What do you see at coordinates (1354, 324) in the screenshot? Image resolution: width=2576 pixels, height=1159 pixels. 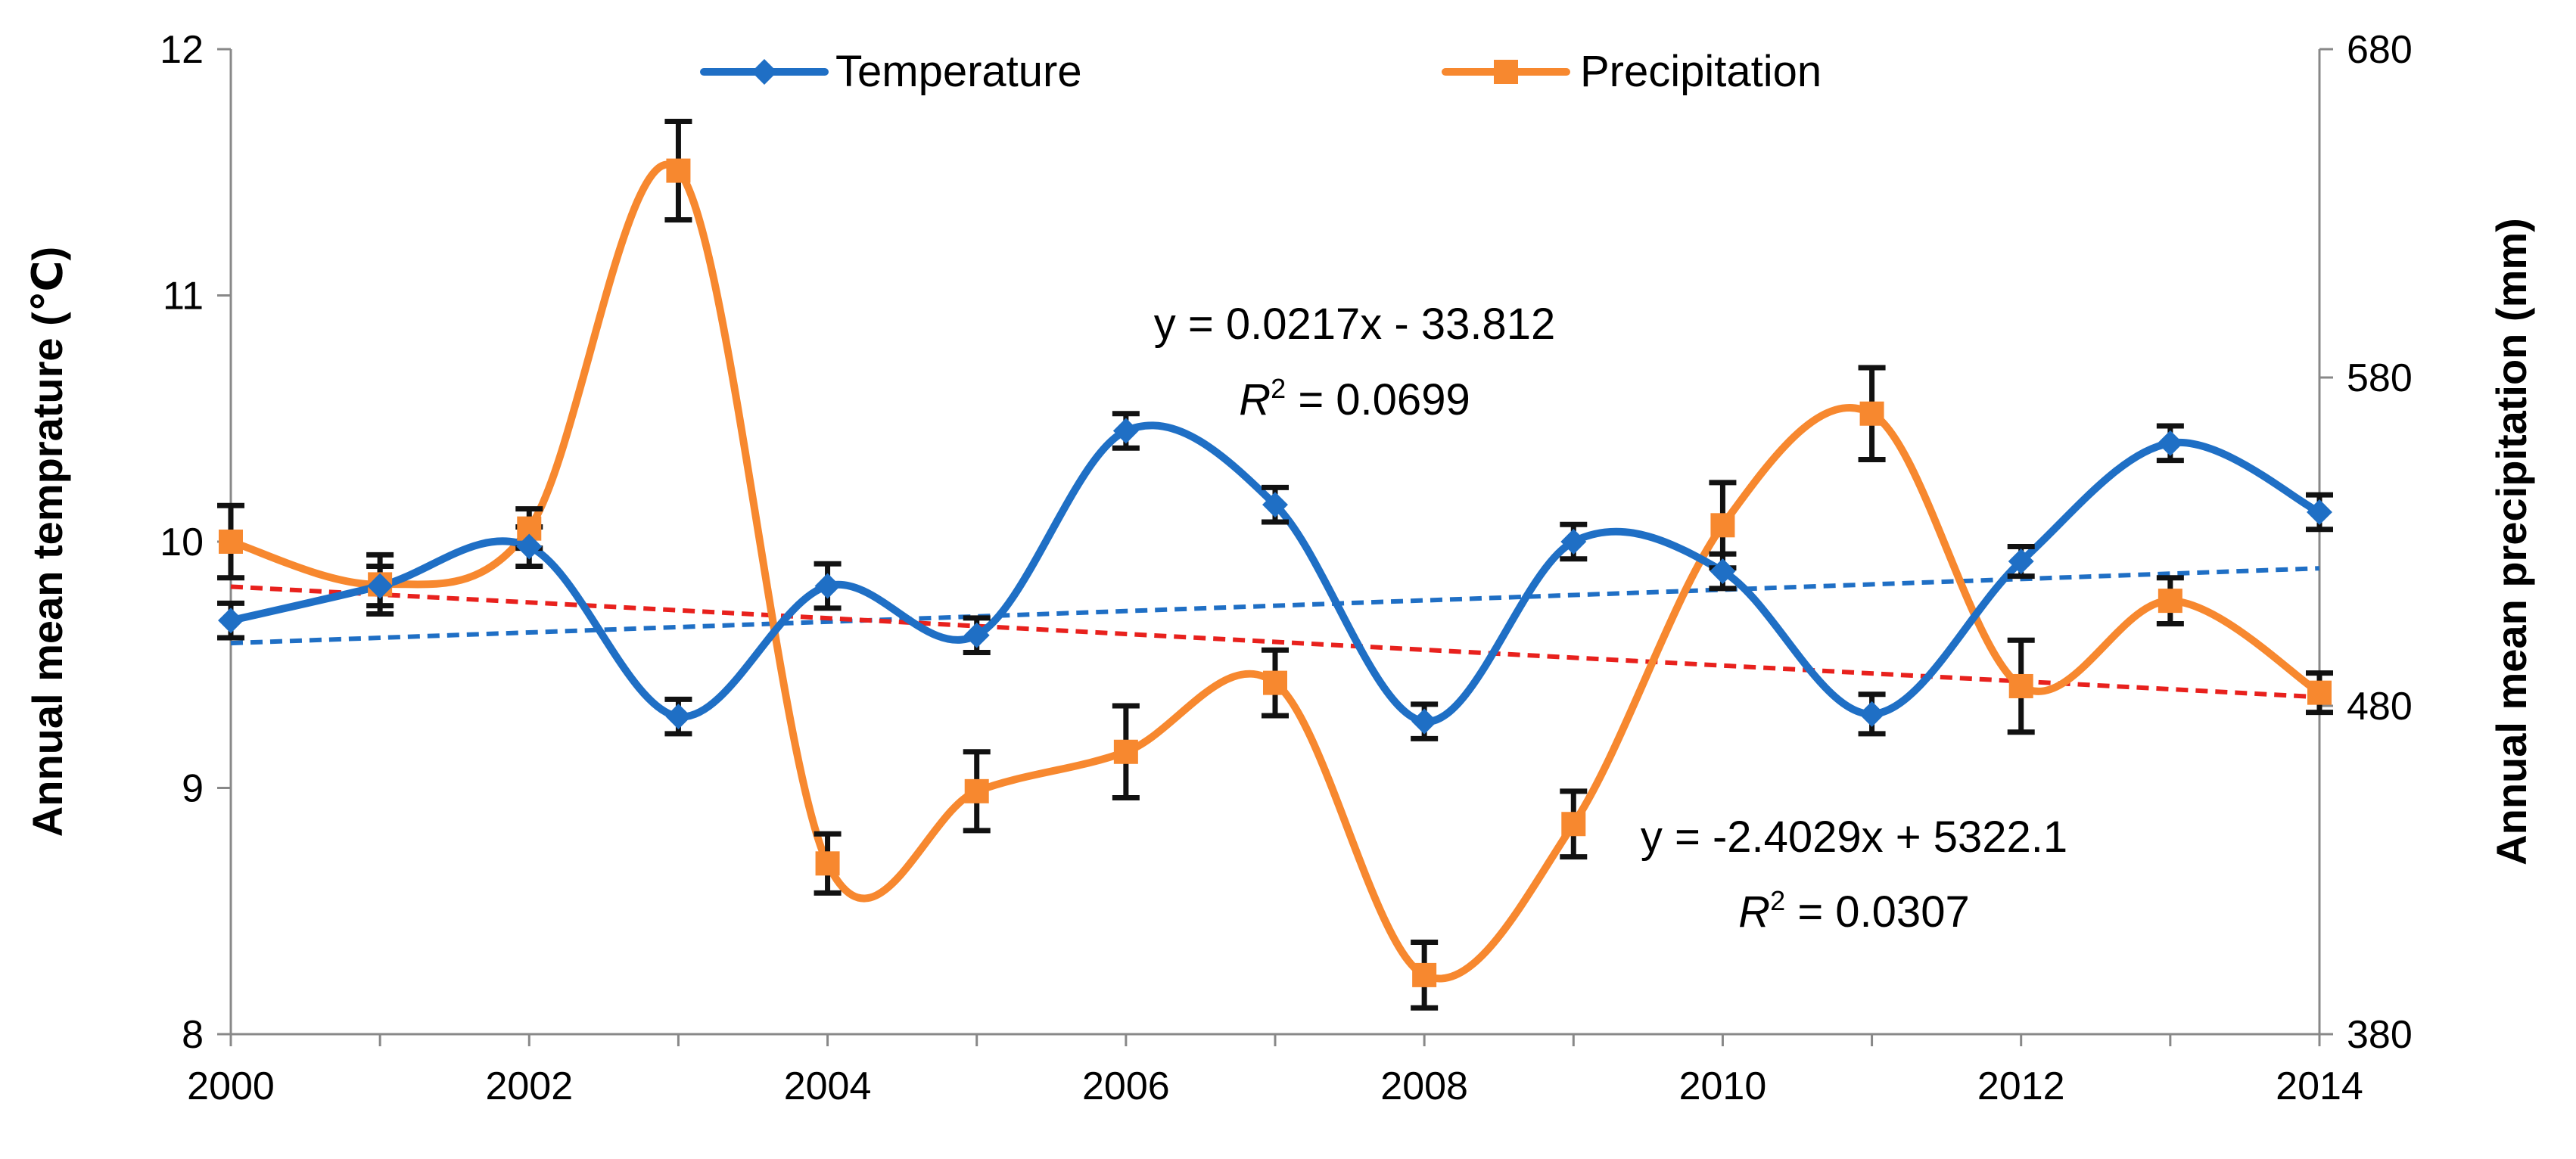 I see `temperature-trend-equation: y = 0.0217x - 33.812` at bounding box center [1354, 324].